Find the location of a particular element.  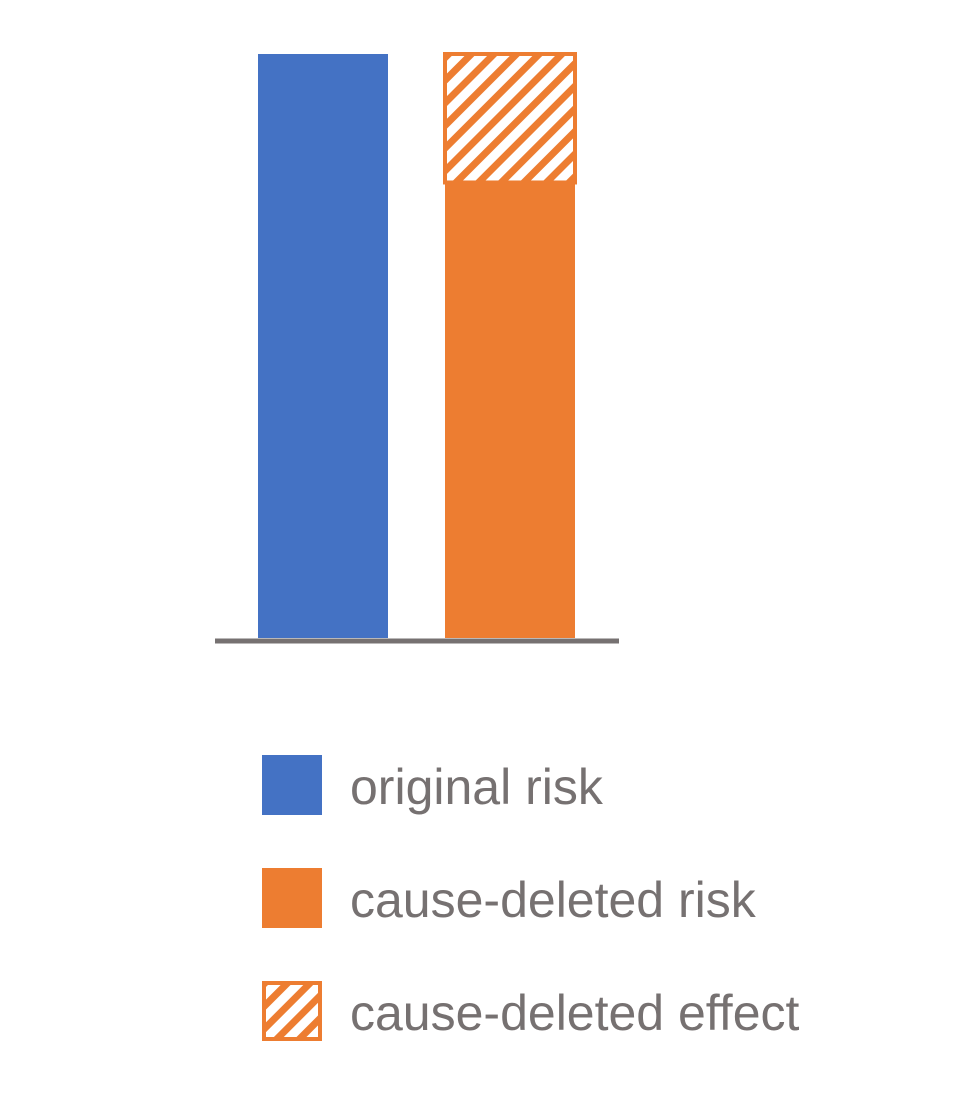

hatched-orange-swatch-icon is located at coordinates (292, 1011).